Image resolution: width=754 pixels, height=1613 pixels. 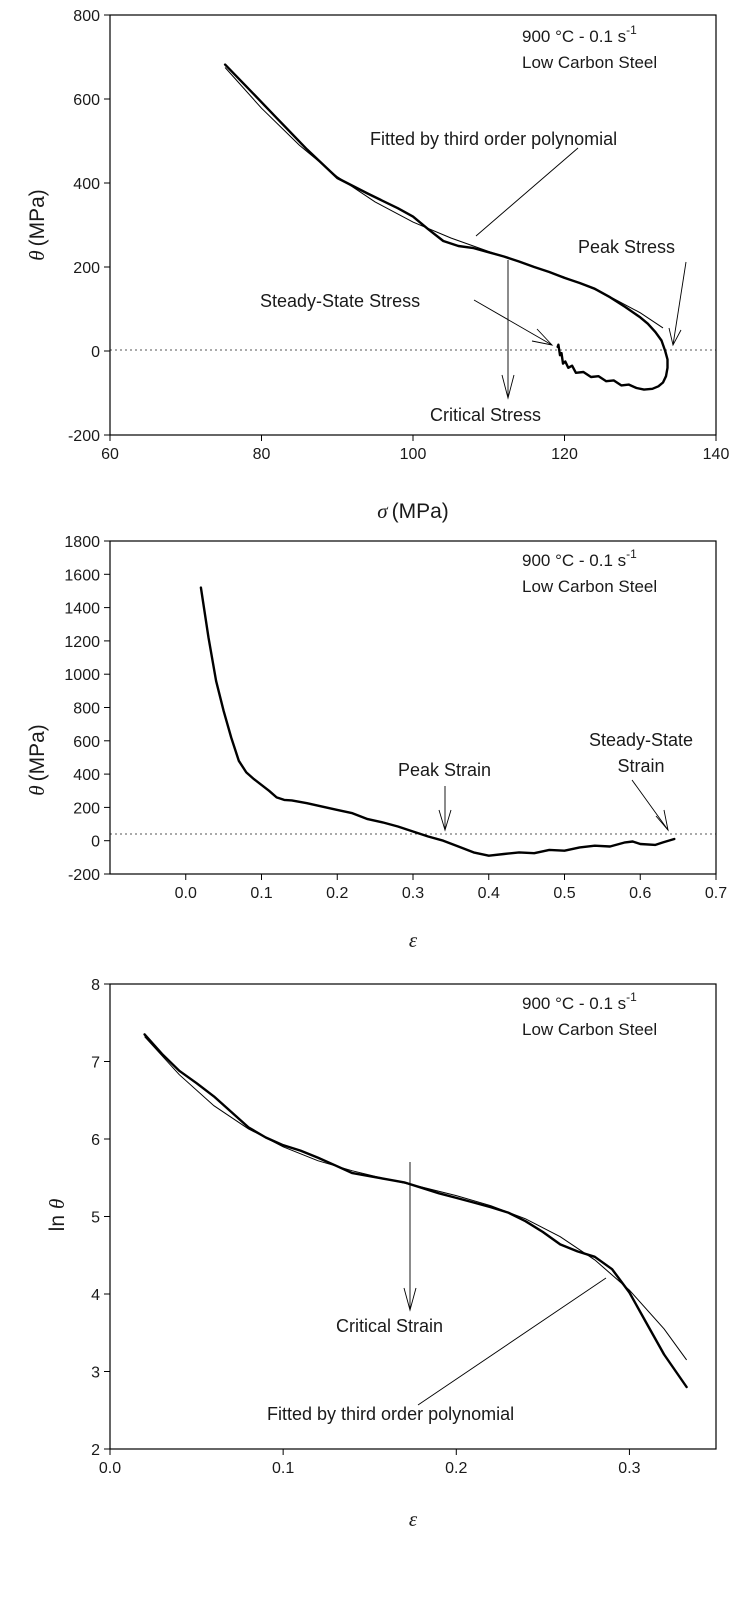 I want to click on steady-stress-arrow, so click(x=513, y=322).